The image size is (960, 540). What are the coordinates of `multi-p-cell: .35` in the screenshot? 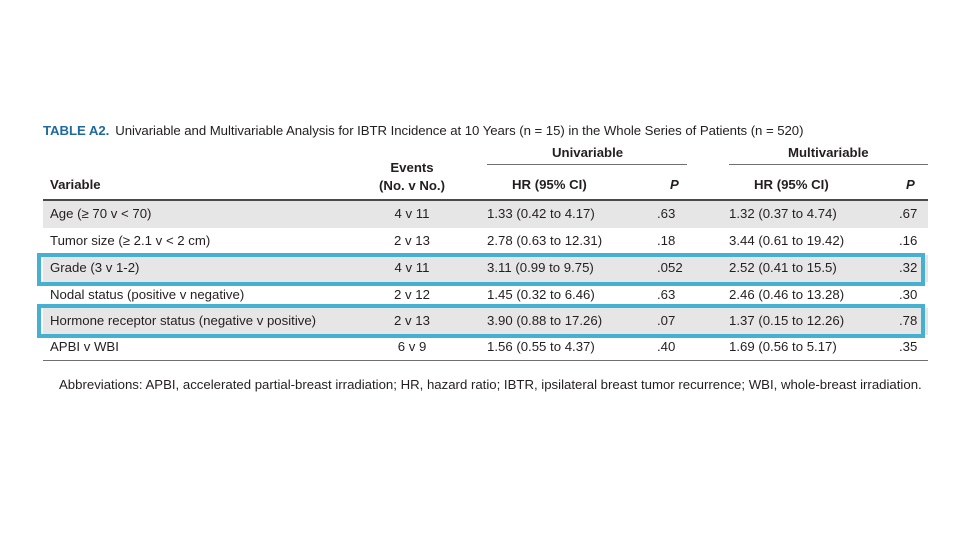 It's located at (908, 346).